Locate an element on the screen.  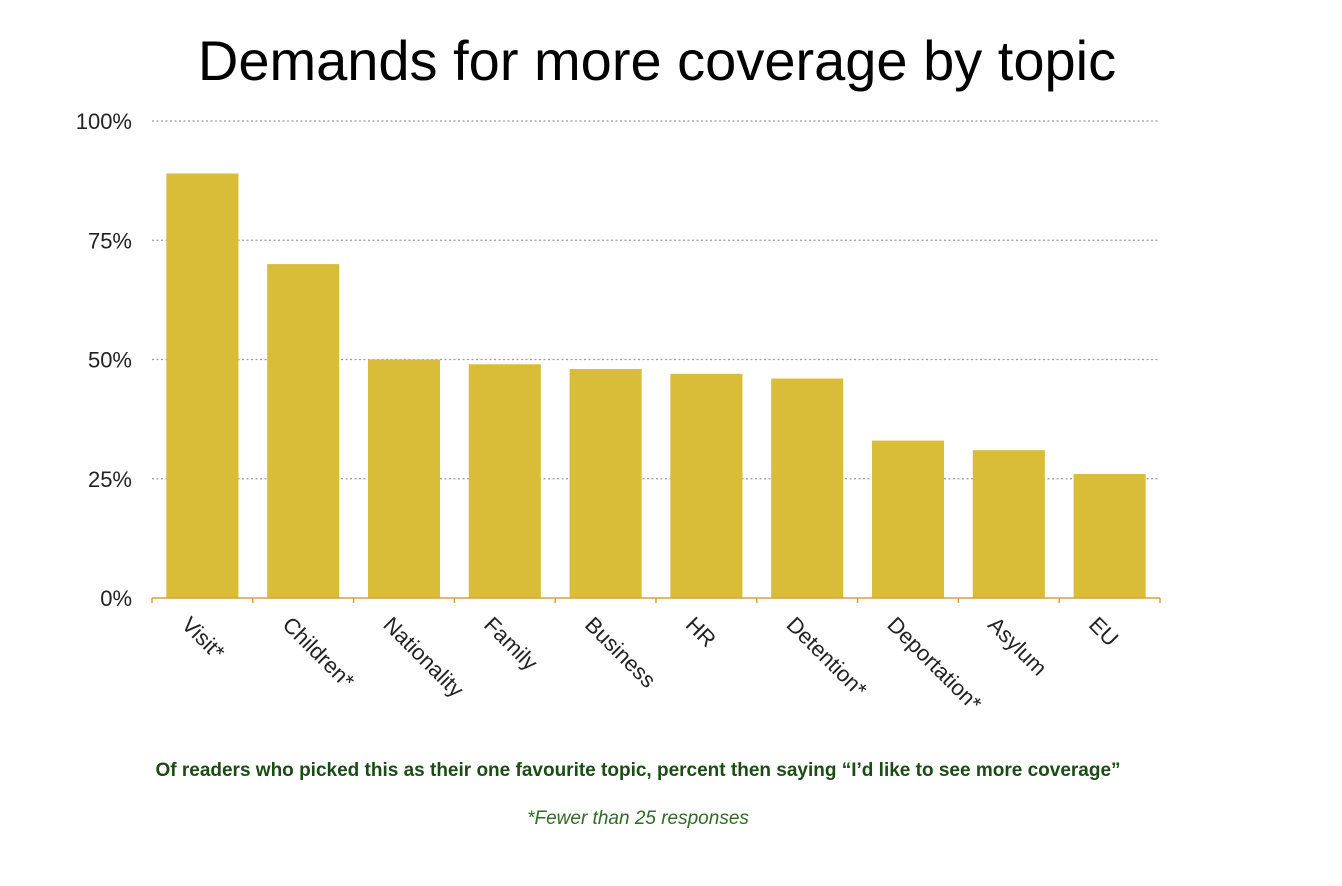
y-tick-label: 100% is located at coordinates (104, 121).